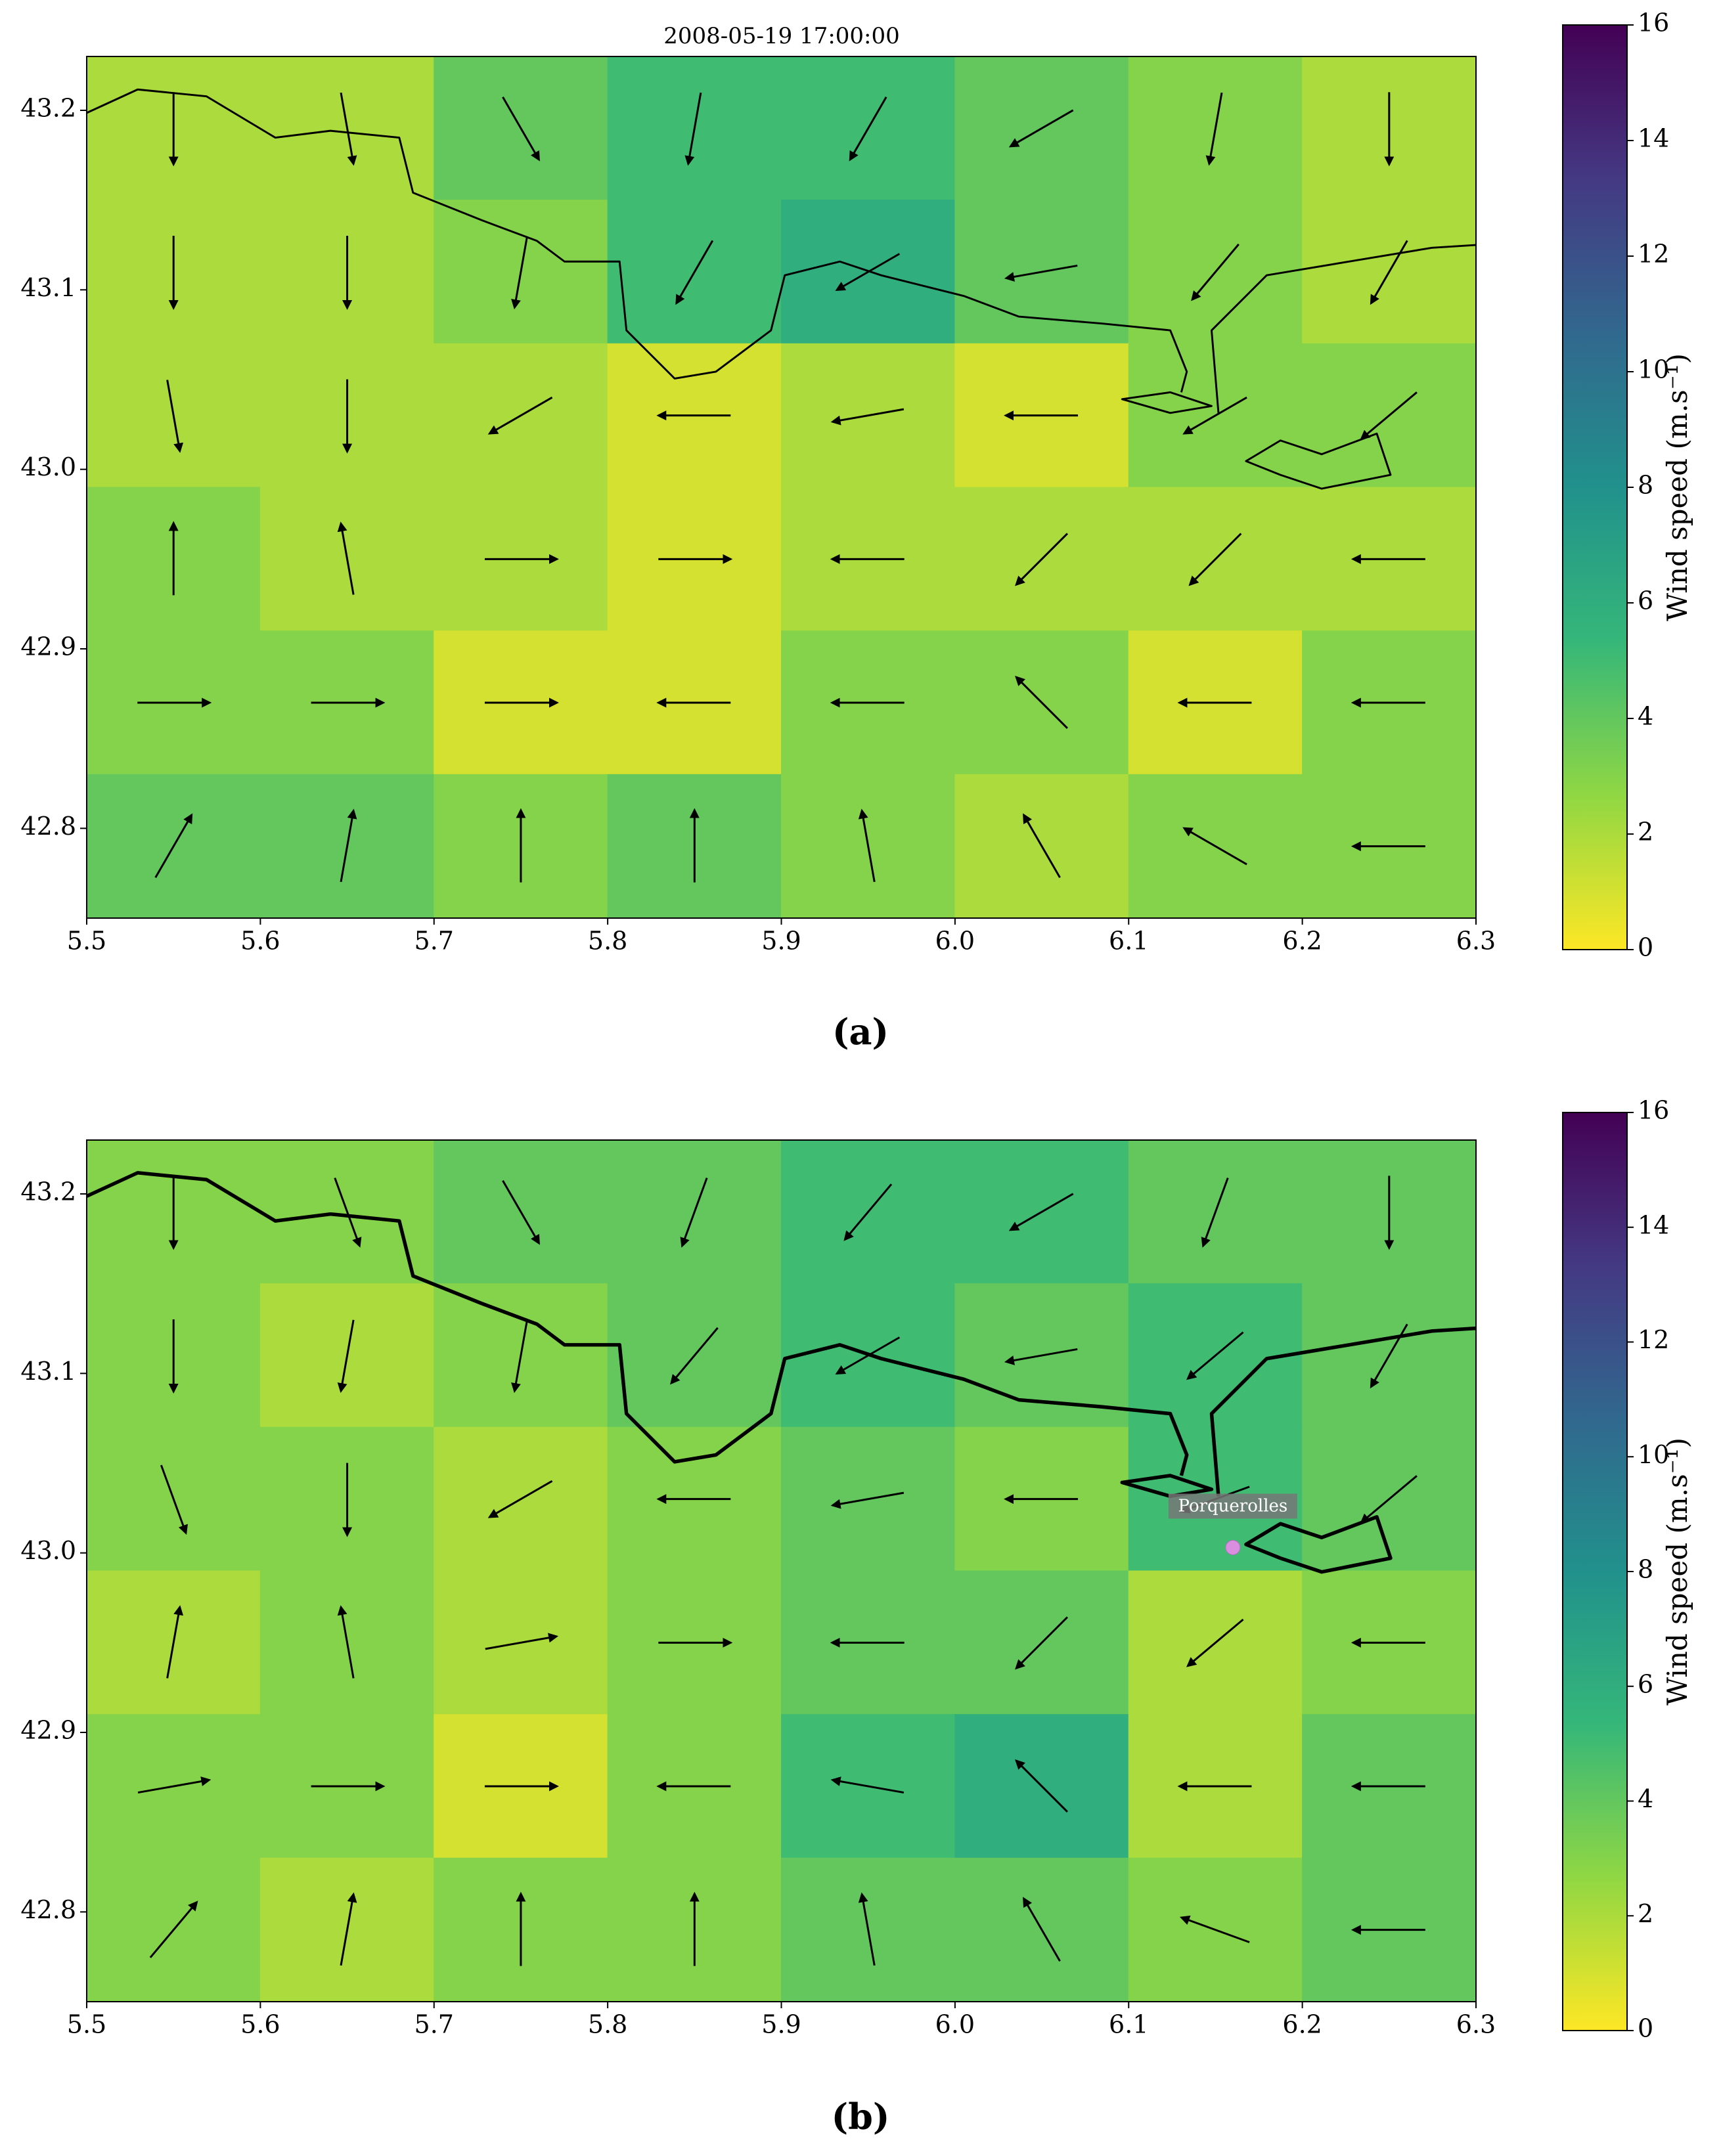  Describe the element at coordinates (1476, 941) in the screenshot. I see `x-tick-label: 6.3` at that location.